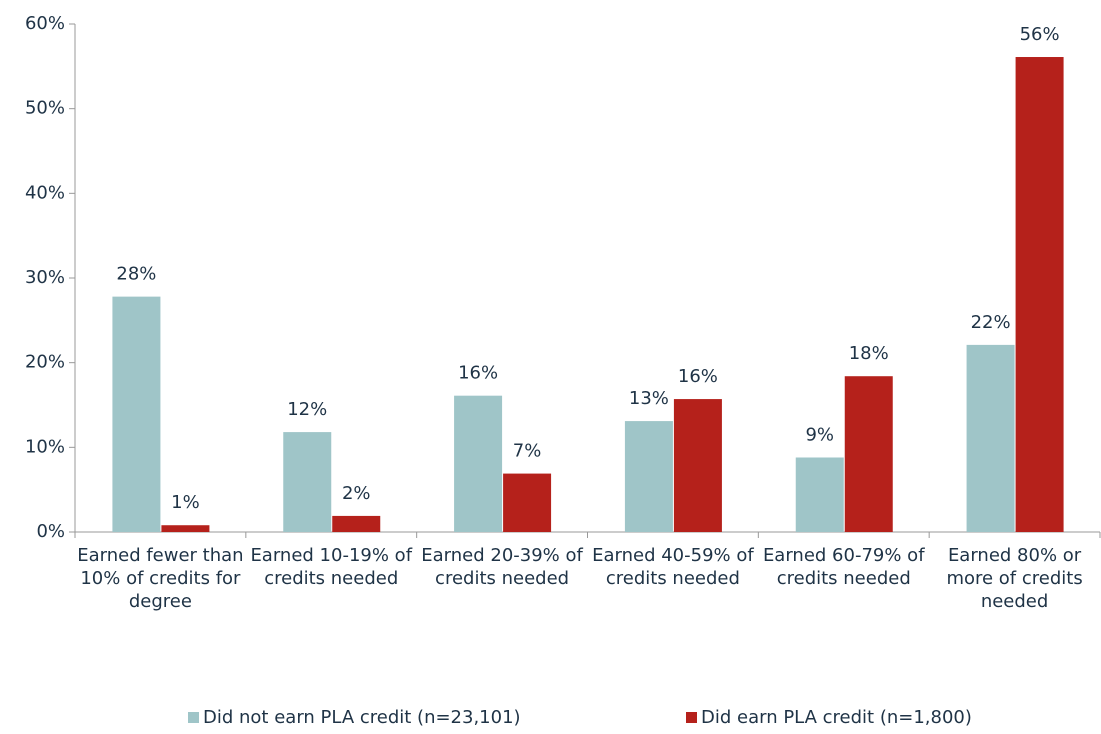 The image size is (1101, 734). What do you see at coordinates (45, 362) in the screenshot?
I see `y-tick-label: 20%` at bounding box center [45, 362].